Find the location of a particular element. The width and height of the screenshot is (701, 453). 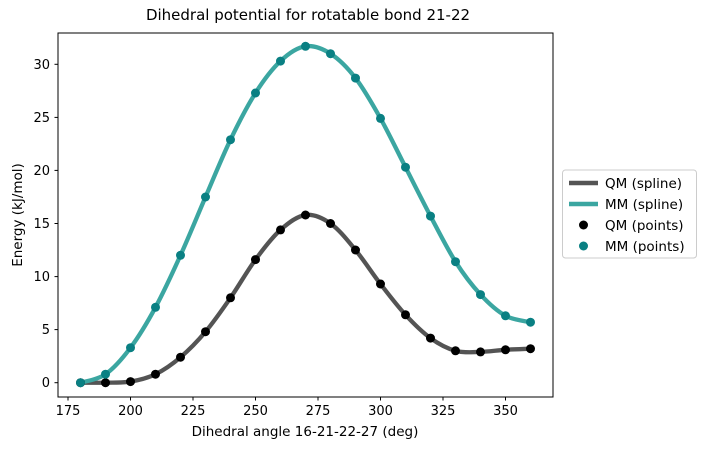

legend-entry-mm-points: MM (points) is located at coordinates (632, 247).